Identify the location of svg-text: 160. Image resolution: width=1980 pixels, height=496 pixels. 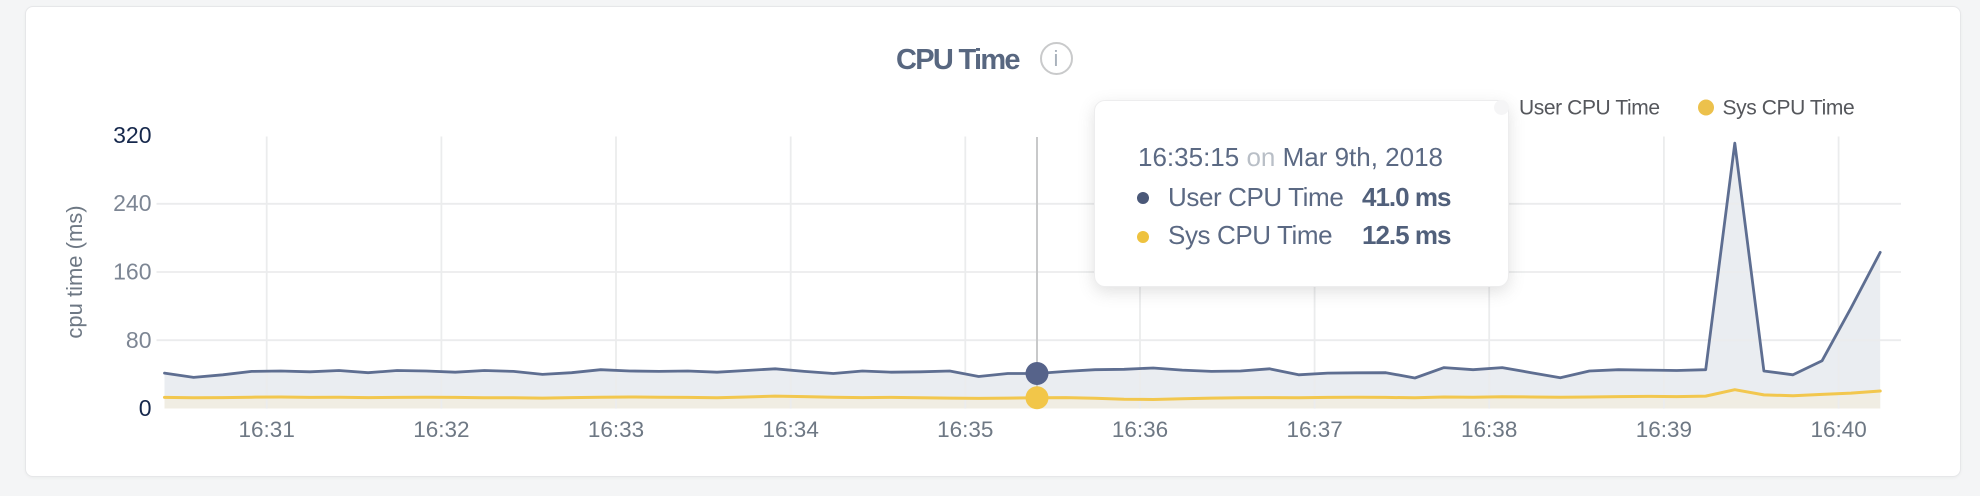
(132, 272).